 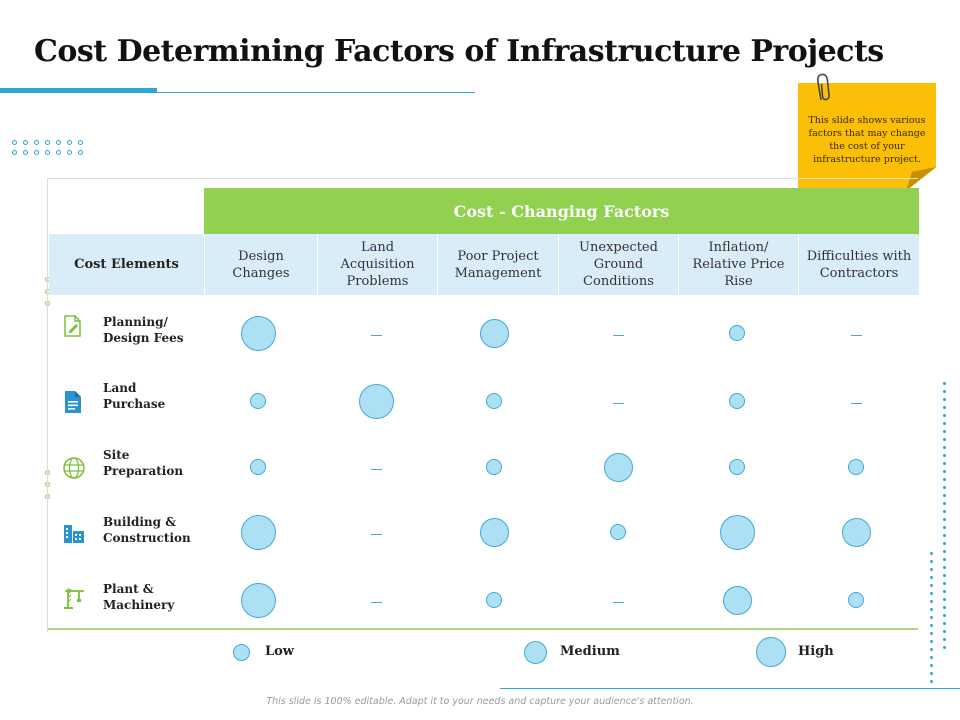 What do you see at coordinates (497, 264) in the screenshot?
I see `column-header-poor-management: Poor Project Management` at bounding box center [497, 264].